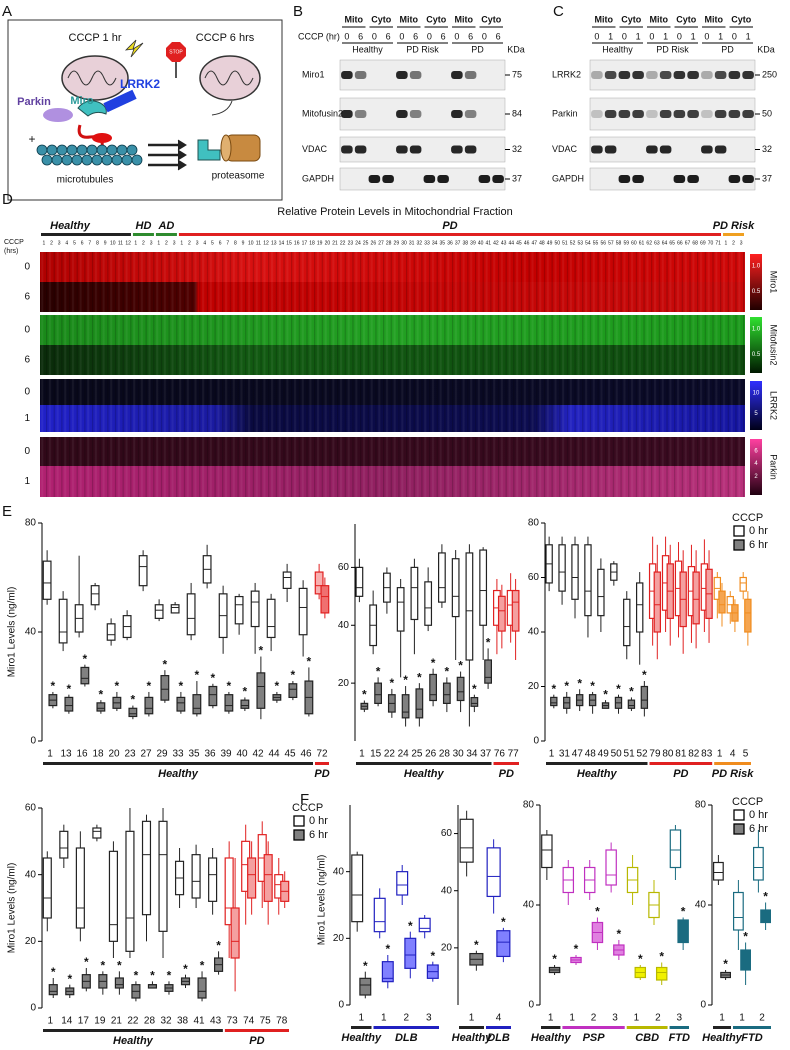 The height and width of the screenshot is (1050, 790). Describe the element at coordinates (238, 176) in the screenshot. I see `label: proteasome` at that location.